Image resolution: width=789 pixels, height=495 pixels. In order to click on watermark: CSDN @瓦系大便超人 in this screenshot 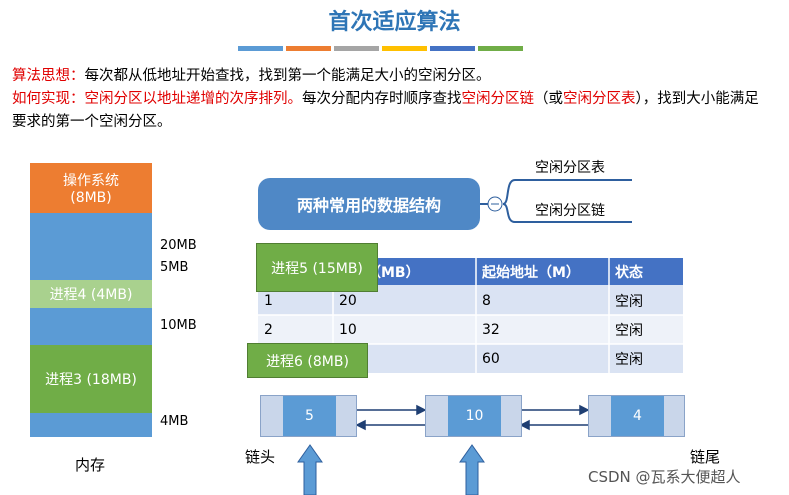, I will do `click(664, 477)`.